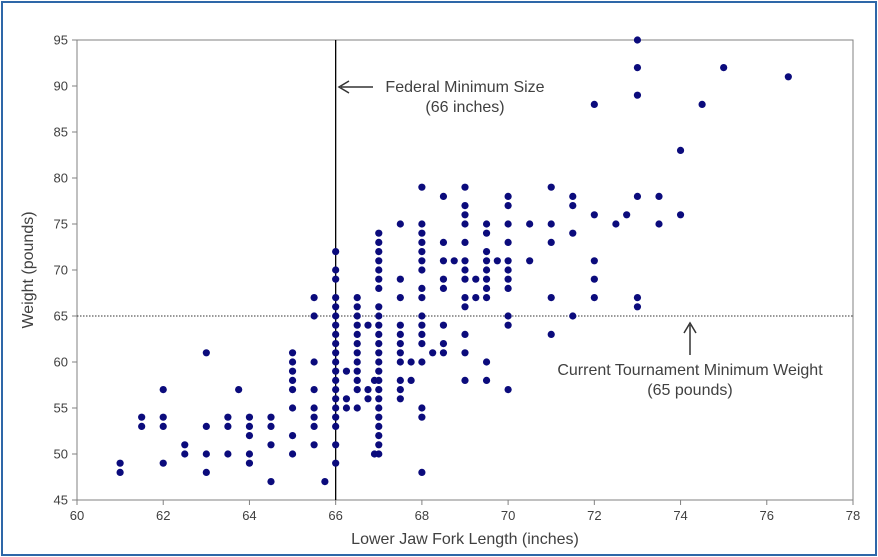  What do you see at coordinates (689, 390) in the screenshot?
I see `tournament-annotation-line-2: (65 pounds)` at bounding box center [689, 390].